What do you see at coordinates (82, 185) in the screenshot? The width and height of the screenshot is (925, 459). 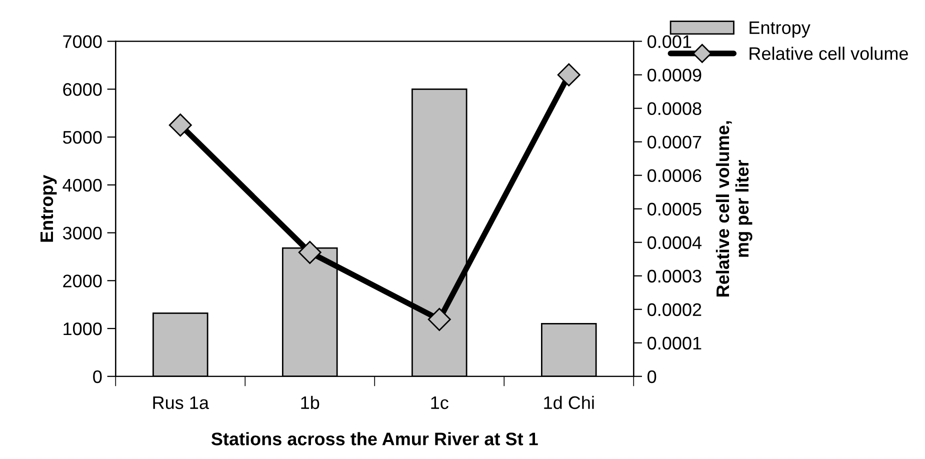 I see `y-tick-label: 4000` at bounding box center [82, 185].